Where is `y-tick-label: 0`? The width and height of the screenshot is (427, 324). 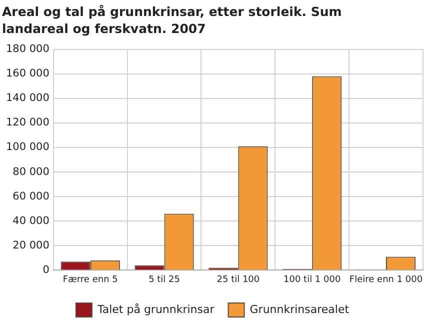
y-tick-label: 0 is located at coordinates (46, 270).